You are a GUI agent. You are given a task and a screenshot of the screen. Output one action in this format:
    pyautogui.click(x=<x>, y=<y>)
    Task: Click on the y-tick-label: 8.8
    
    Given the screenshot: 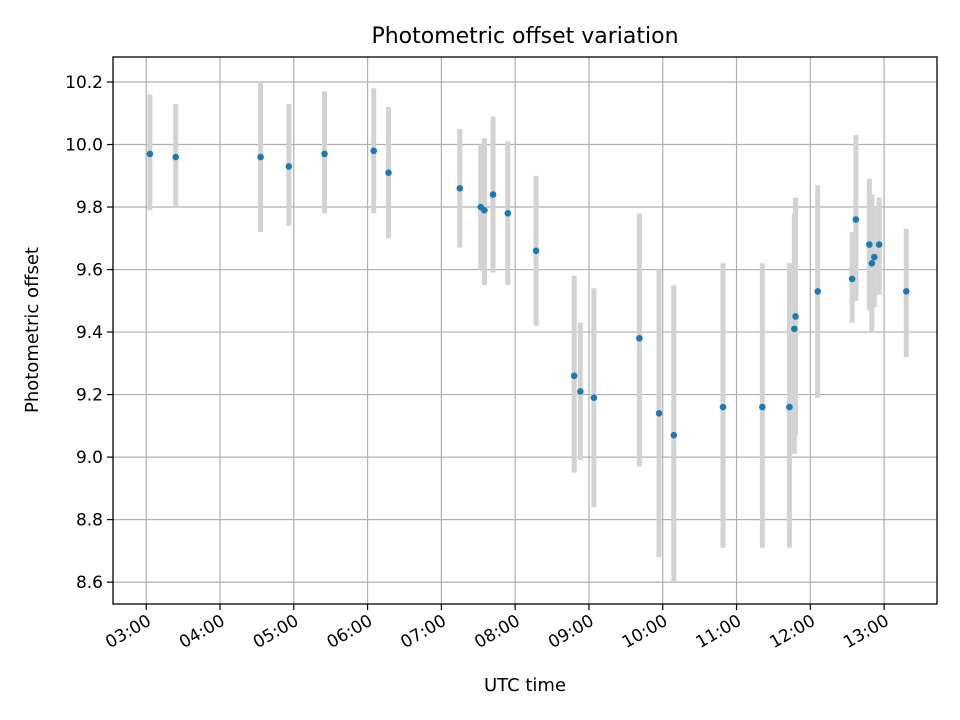 What is the action you would take?
    pyautogui.click(x=89, y=521)
    